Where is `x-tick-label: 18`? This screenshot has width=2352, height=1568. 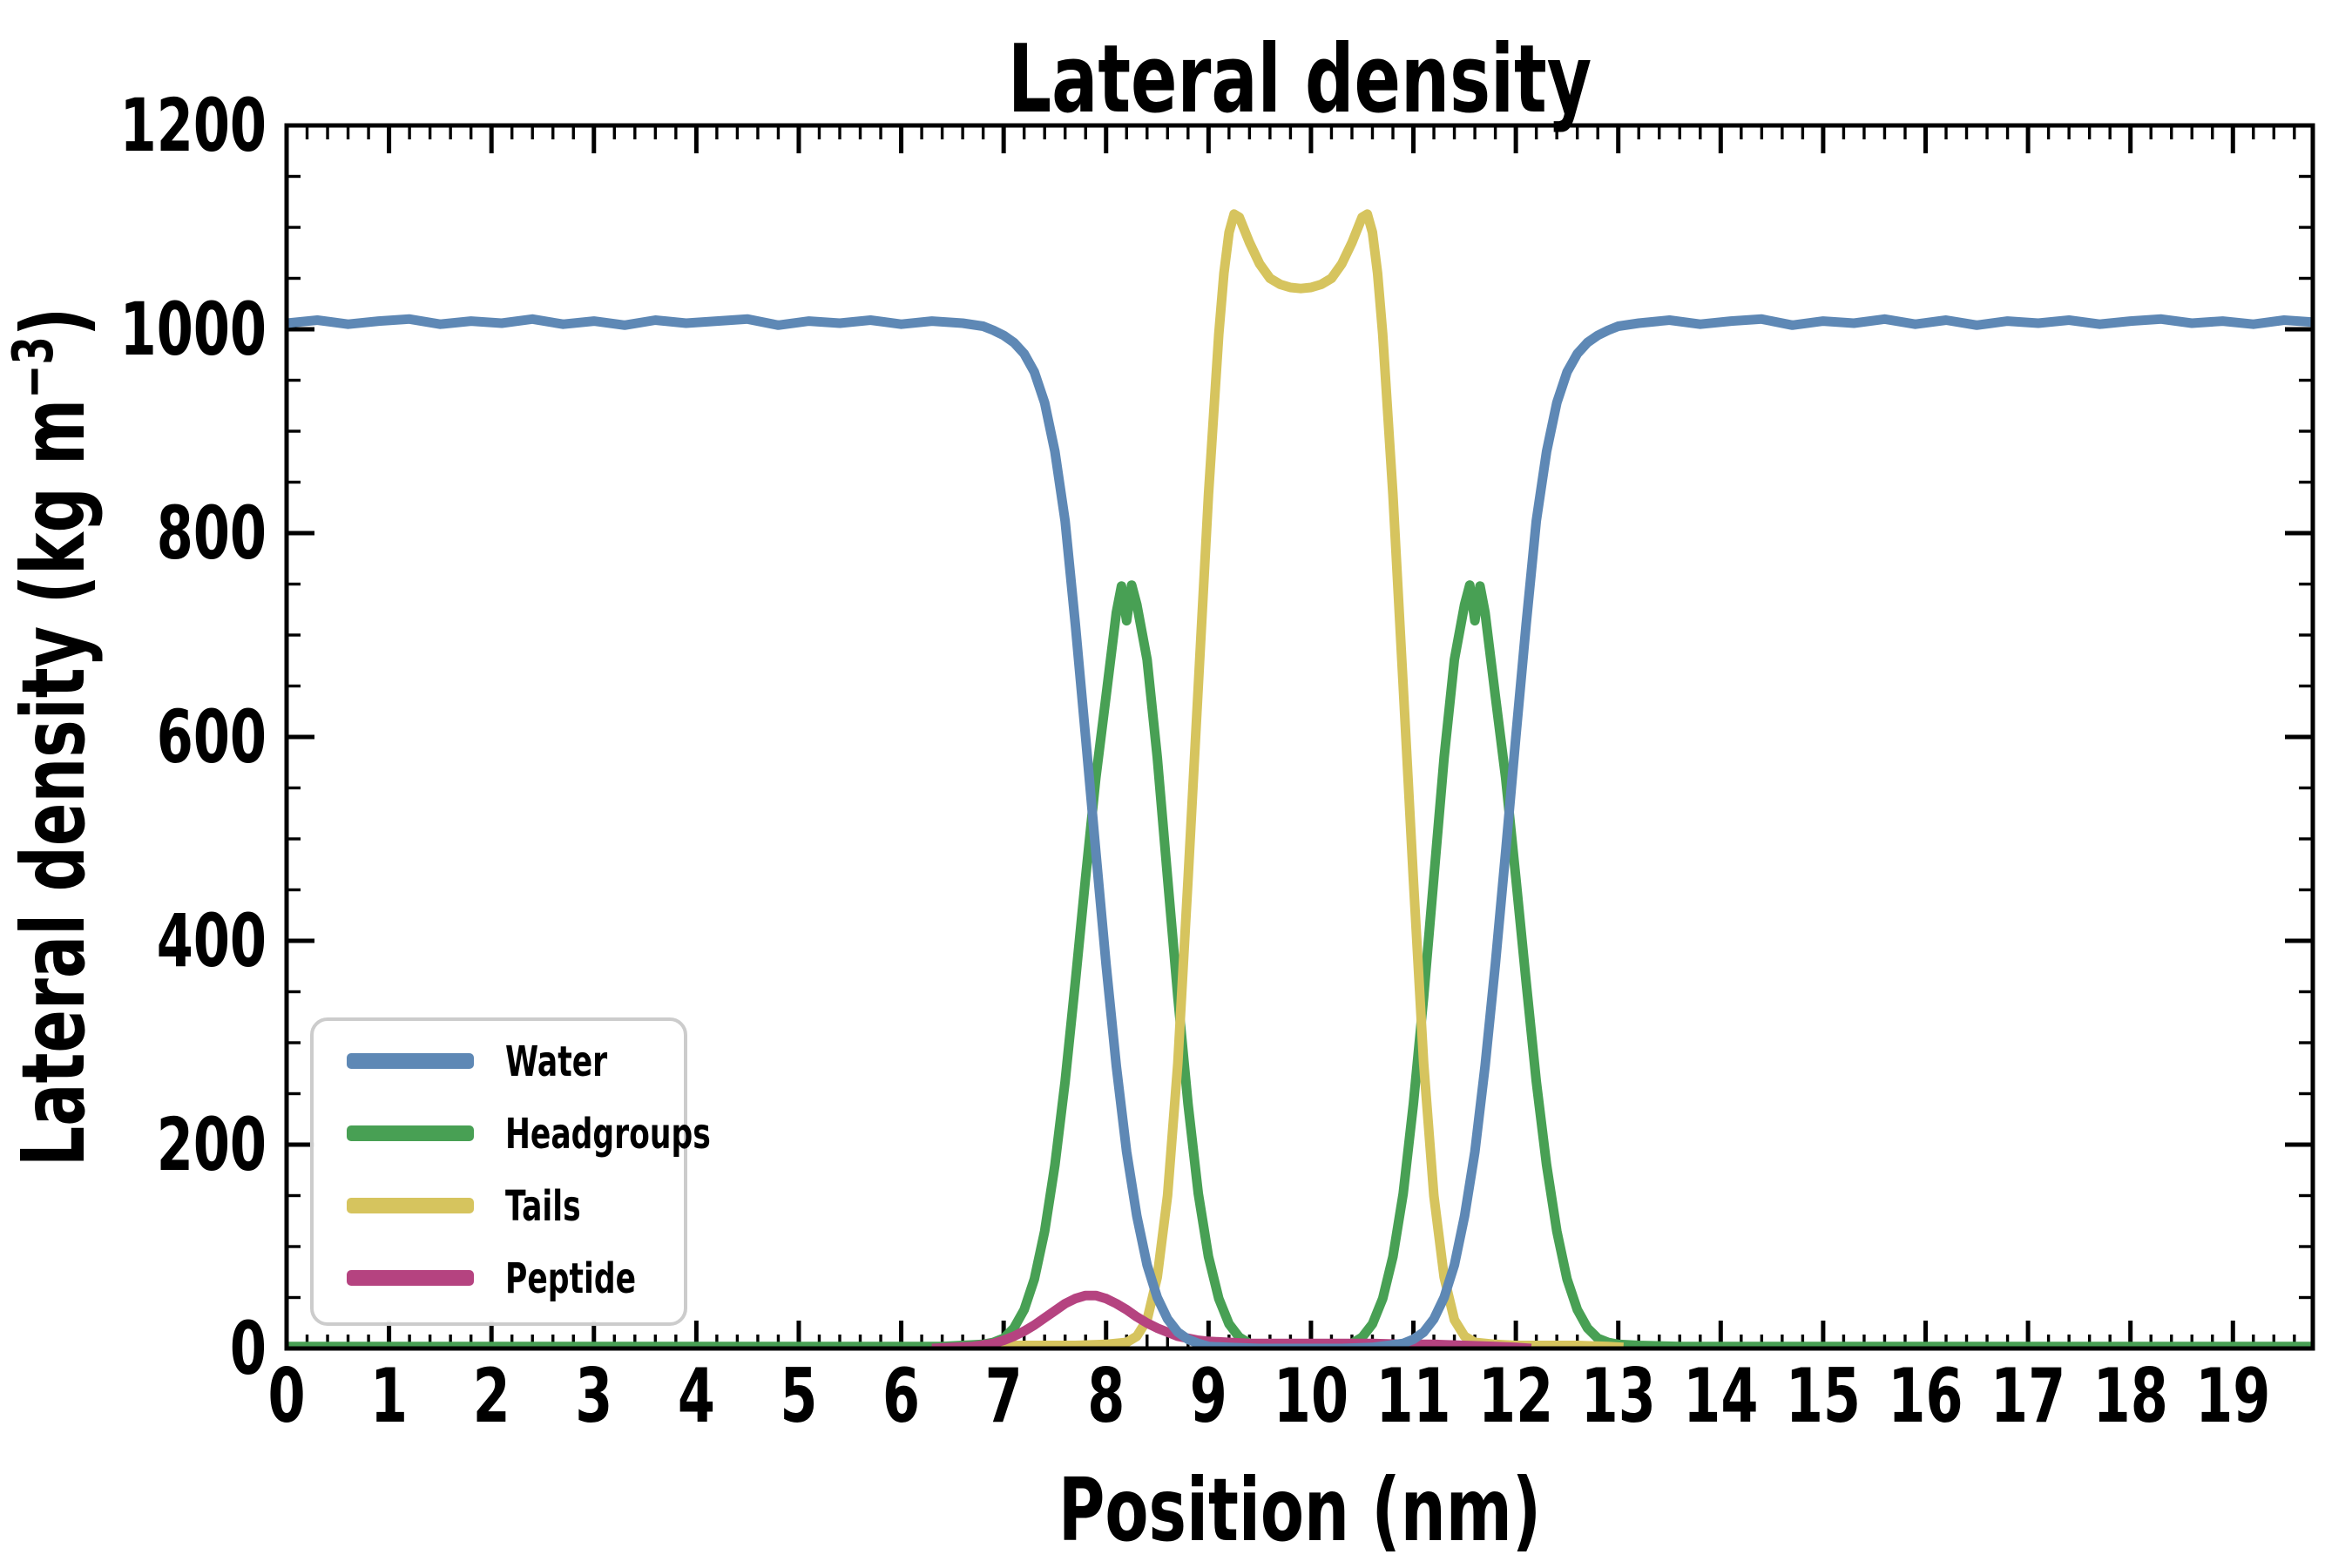 x-tick-label: 18 is located at coordinates (2130, 1396).